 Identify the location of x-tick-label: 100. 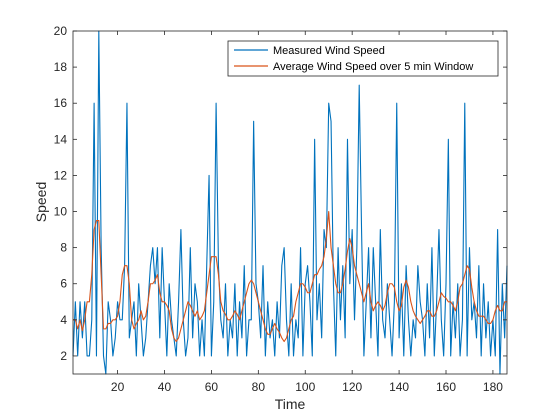
(305, 387).